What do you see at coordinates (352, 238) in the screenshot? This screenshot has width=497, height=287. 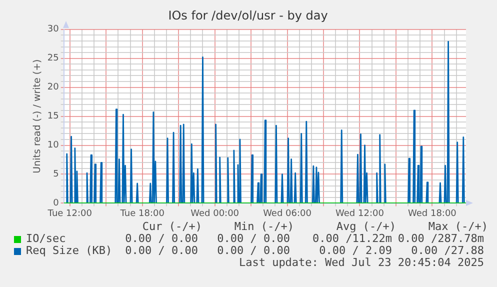 I see `text: 0.00 /11.22m` at bounding box center [352, 238].